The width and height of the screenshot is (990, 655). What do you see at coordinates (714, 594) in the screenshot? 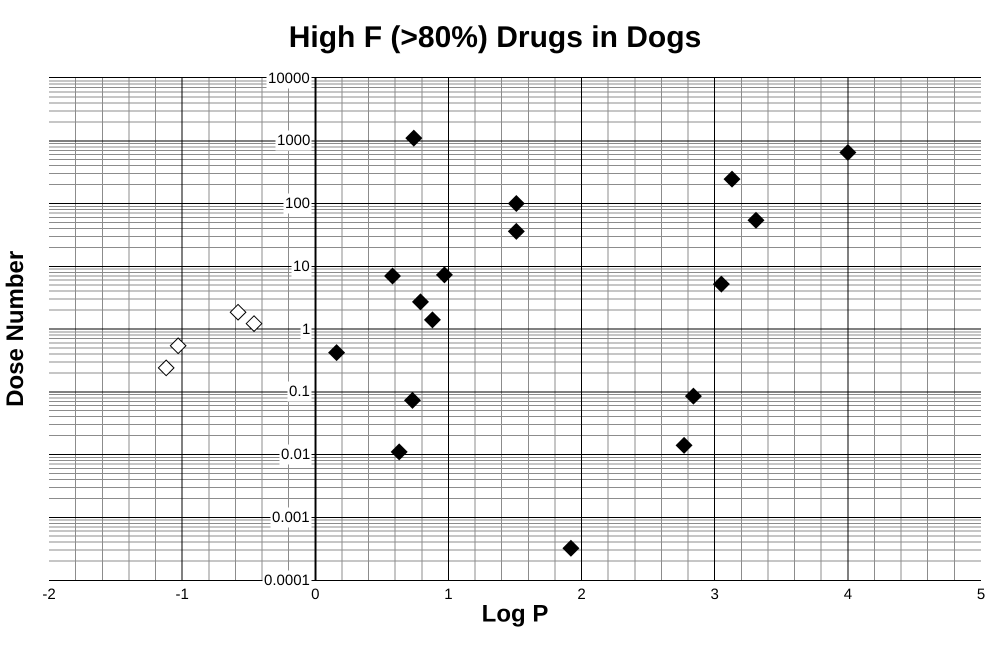
I see `x-tick-label: 3` at bounding box center [714, 594].